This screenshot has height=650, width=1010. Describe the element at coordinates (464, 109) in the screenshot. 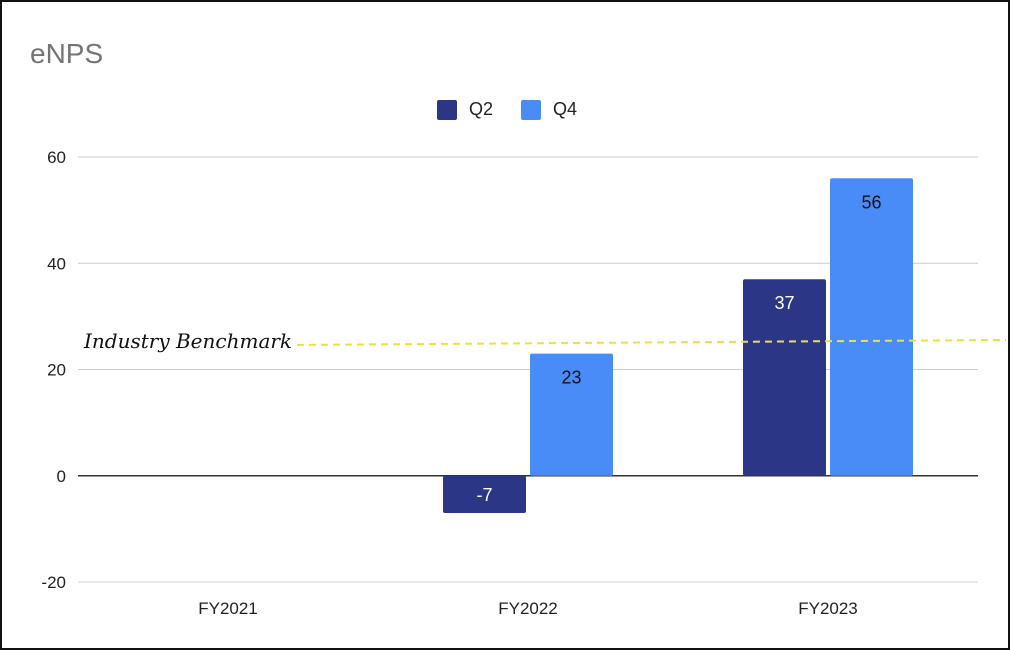

I see `legend-item-q2: Q2` at that location.